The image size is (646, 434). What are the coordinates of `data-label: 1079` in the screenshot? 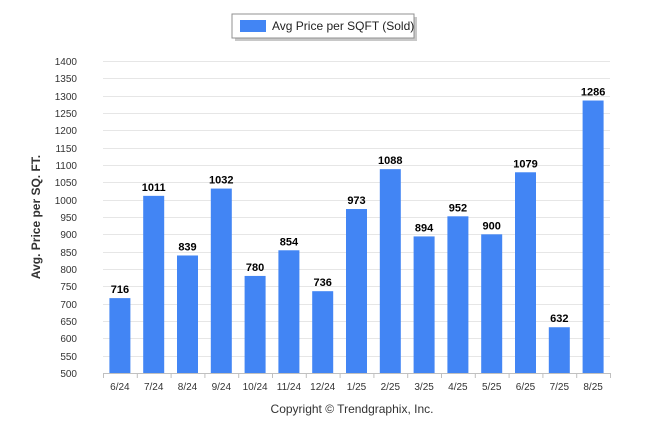 It's located at (525, 164).